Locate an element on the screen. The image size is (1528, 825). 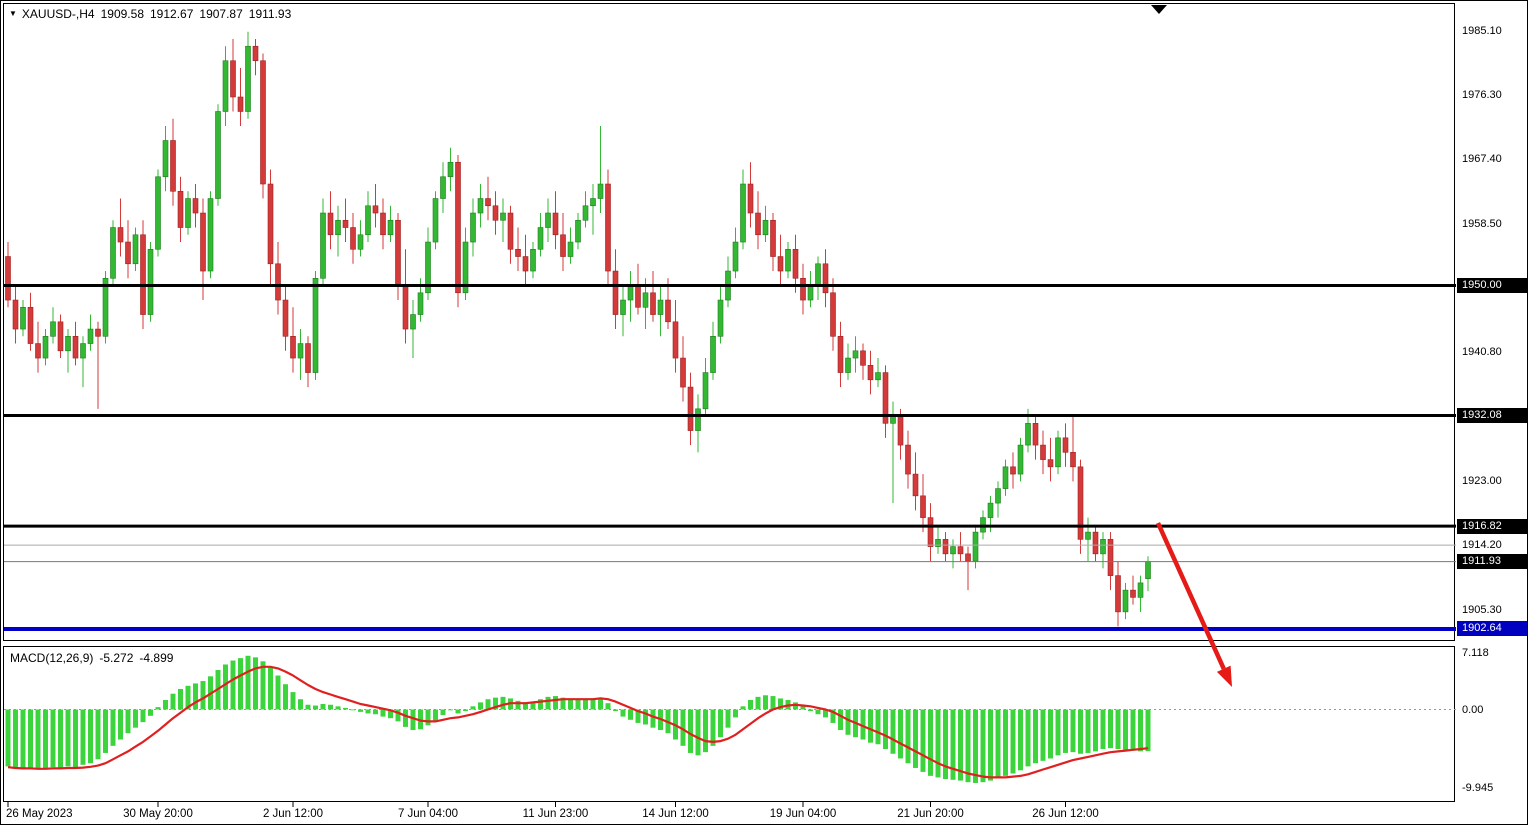
symbol-dropdown-icon: ▼ is located at coordinates (13, 13).